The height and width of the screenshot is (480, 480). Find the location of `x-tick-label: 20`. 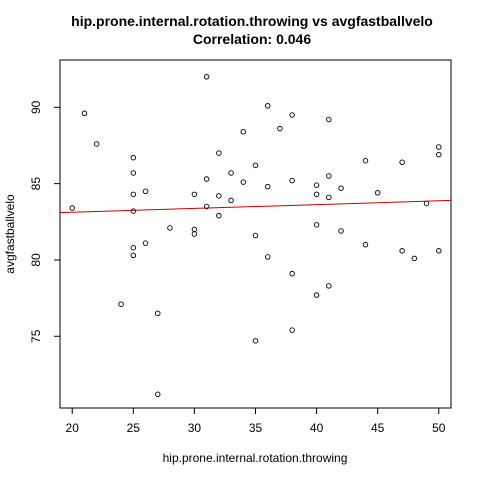

x-tick-label: 20 is located at coordinates (73, 428).